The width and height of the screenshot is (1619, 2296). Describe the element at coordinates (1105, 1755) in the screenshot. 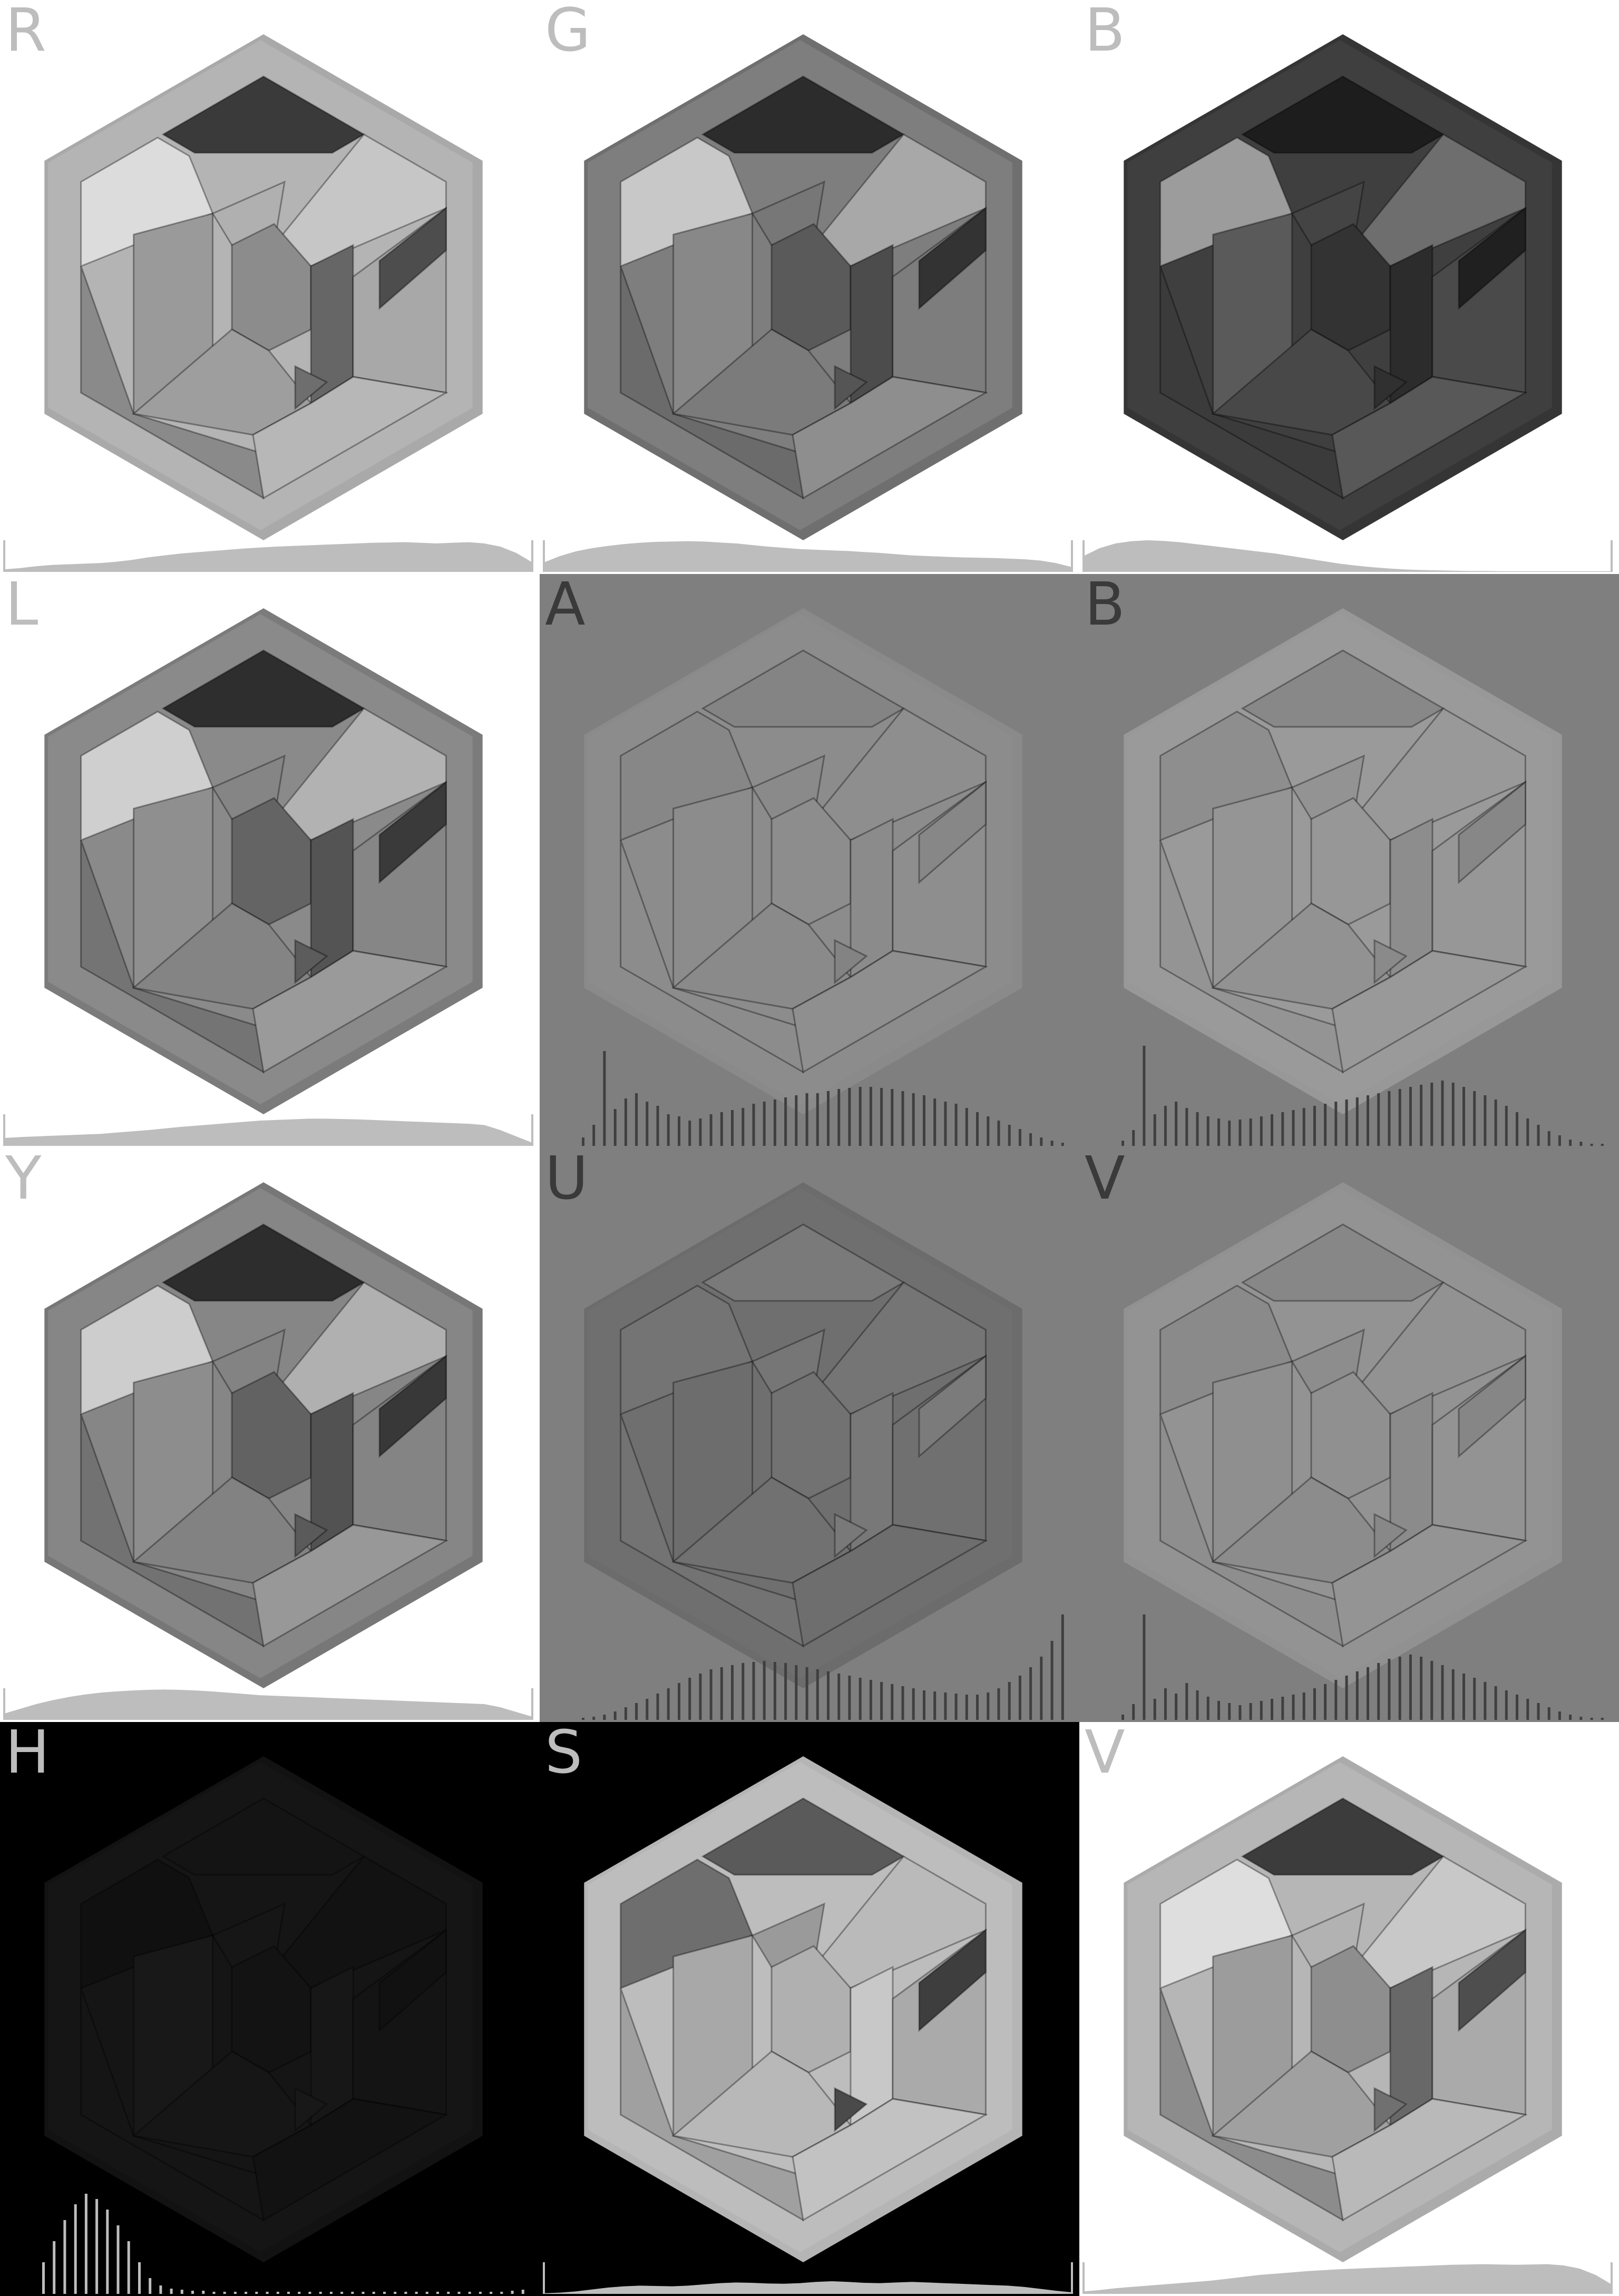

I see `channel-label: V` at that location.